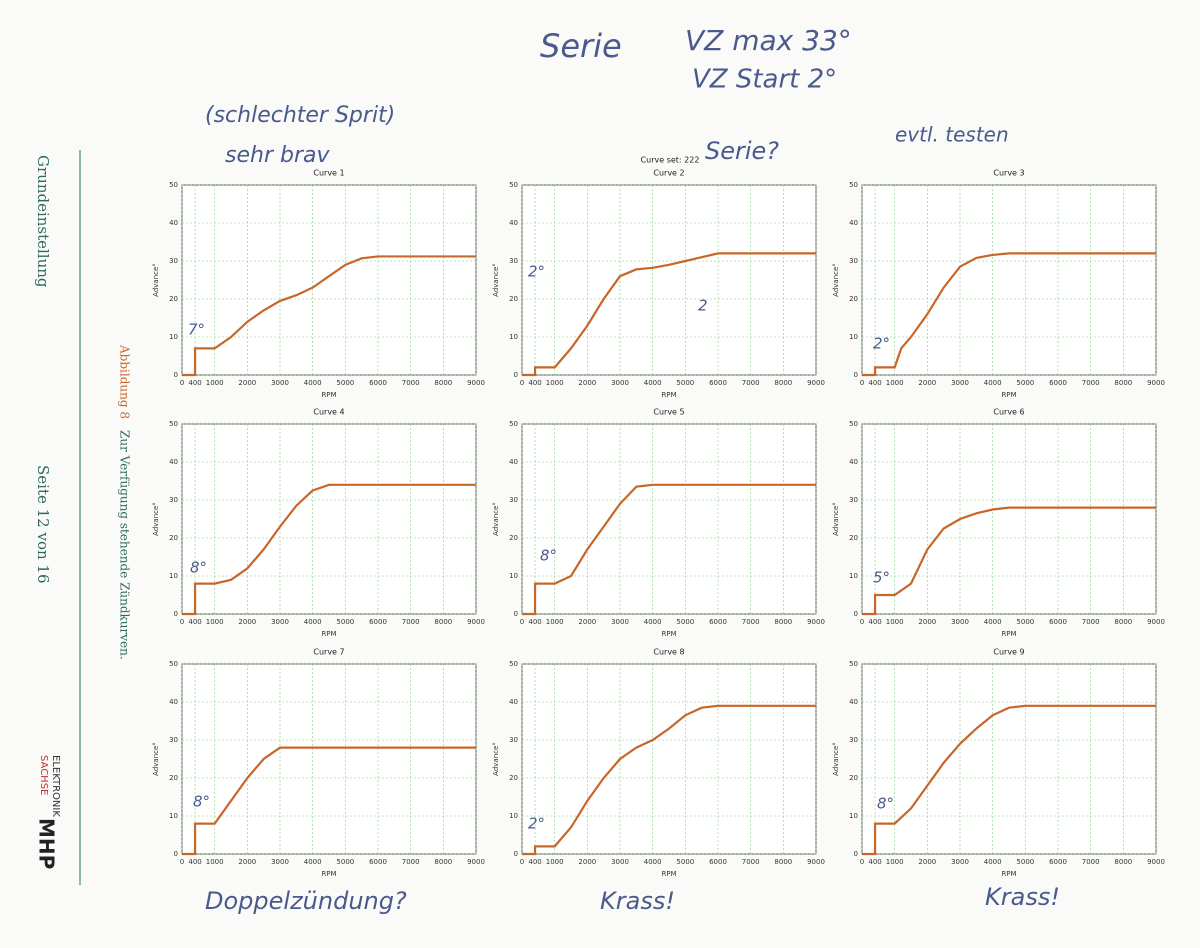 The width and height of the screenshot is (1200, 948). What do you see at coordinates (637, 901) in the screenshot?
I see `handwritten-note: Krass!` at bounding box center [637, 901].